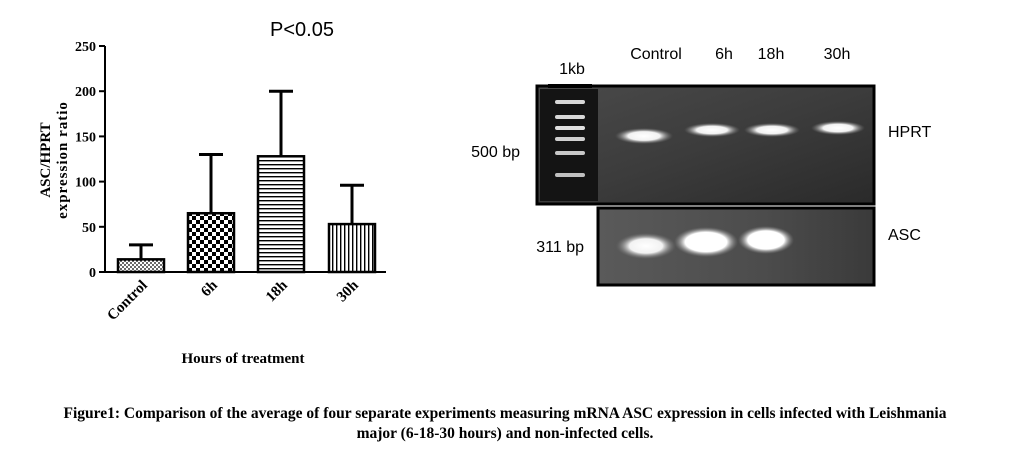  Describe the element at coordinates (85, 183) in the screenshot. I see `y-tick-label: 100` at that location.